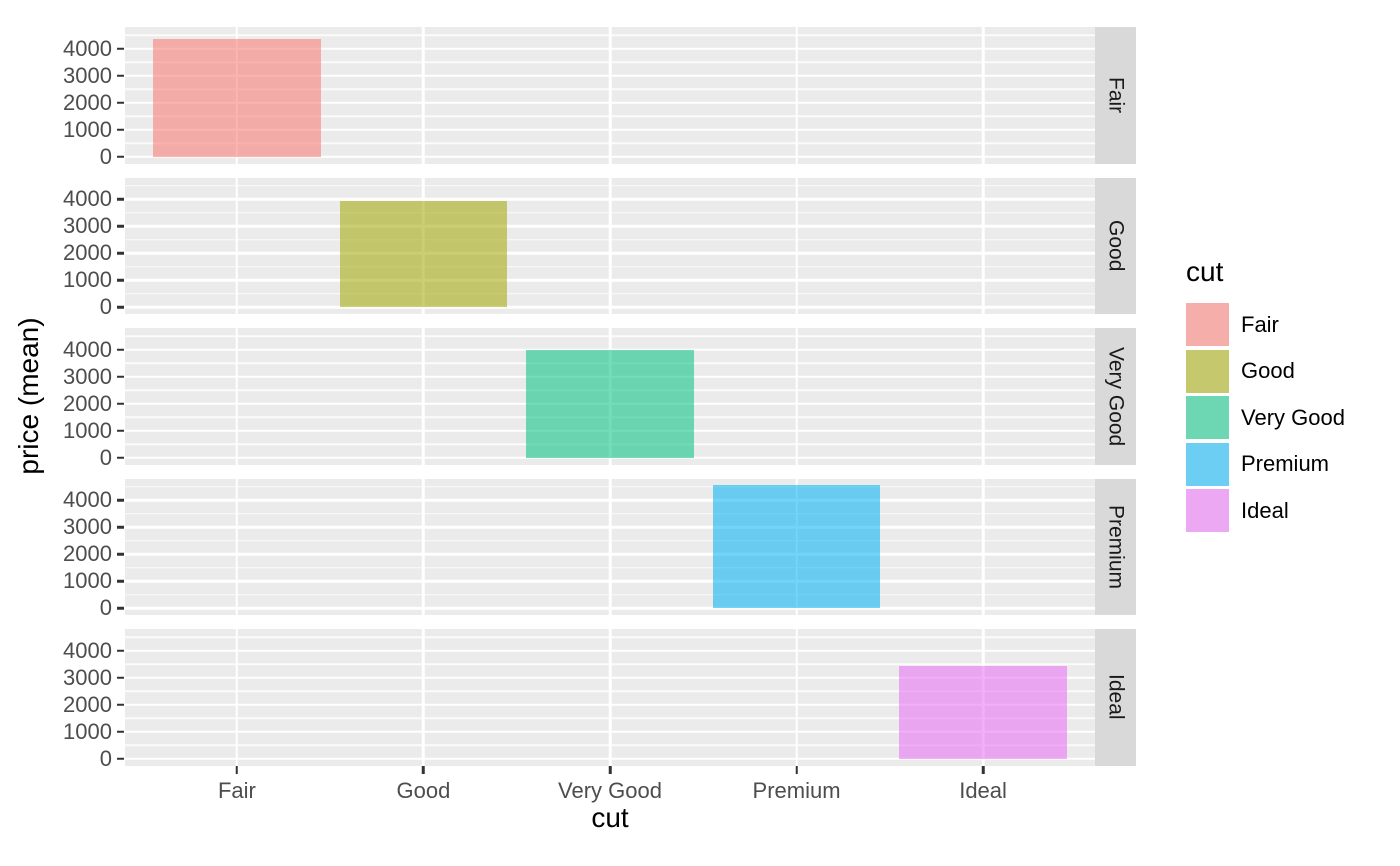 Image resolution: width=1400 pixels, height=866 pixels. I want to click on facet-row-good: 0 1000 2000 3000 4000 Good, so click(568, 248).